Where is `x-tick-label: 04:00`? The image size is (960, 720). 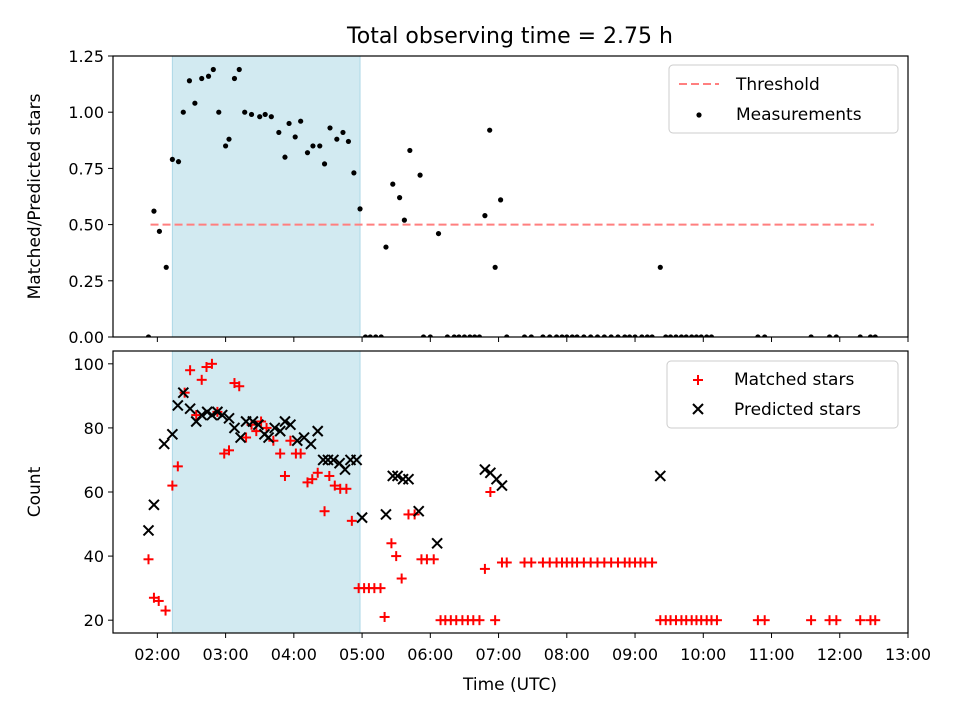 x-tick-label: 04:00 is located at coordinates (294, 654).